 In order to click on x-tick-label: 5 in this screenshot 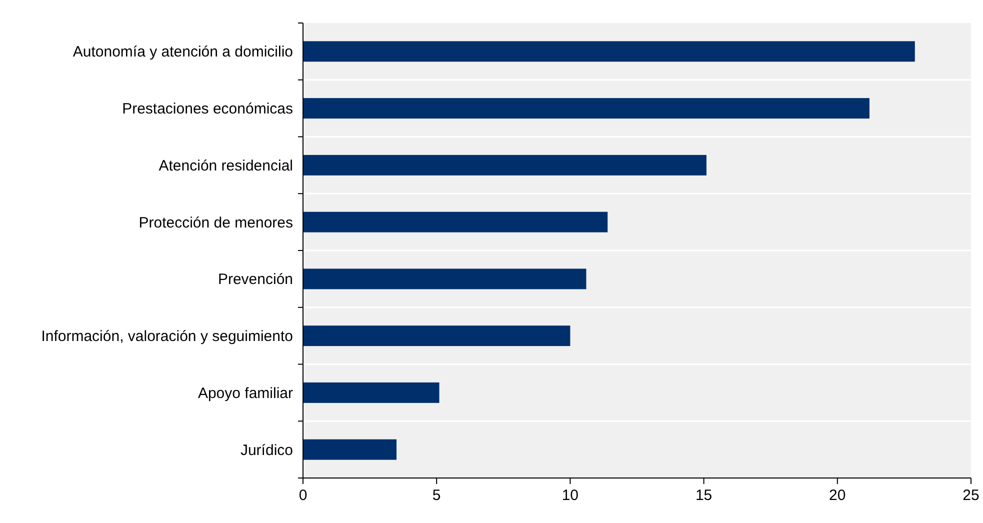, I will do `click(436, 495)`.